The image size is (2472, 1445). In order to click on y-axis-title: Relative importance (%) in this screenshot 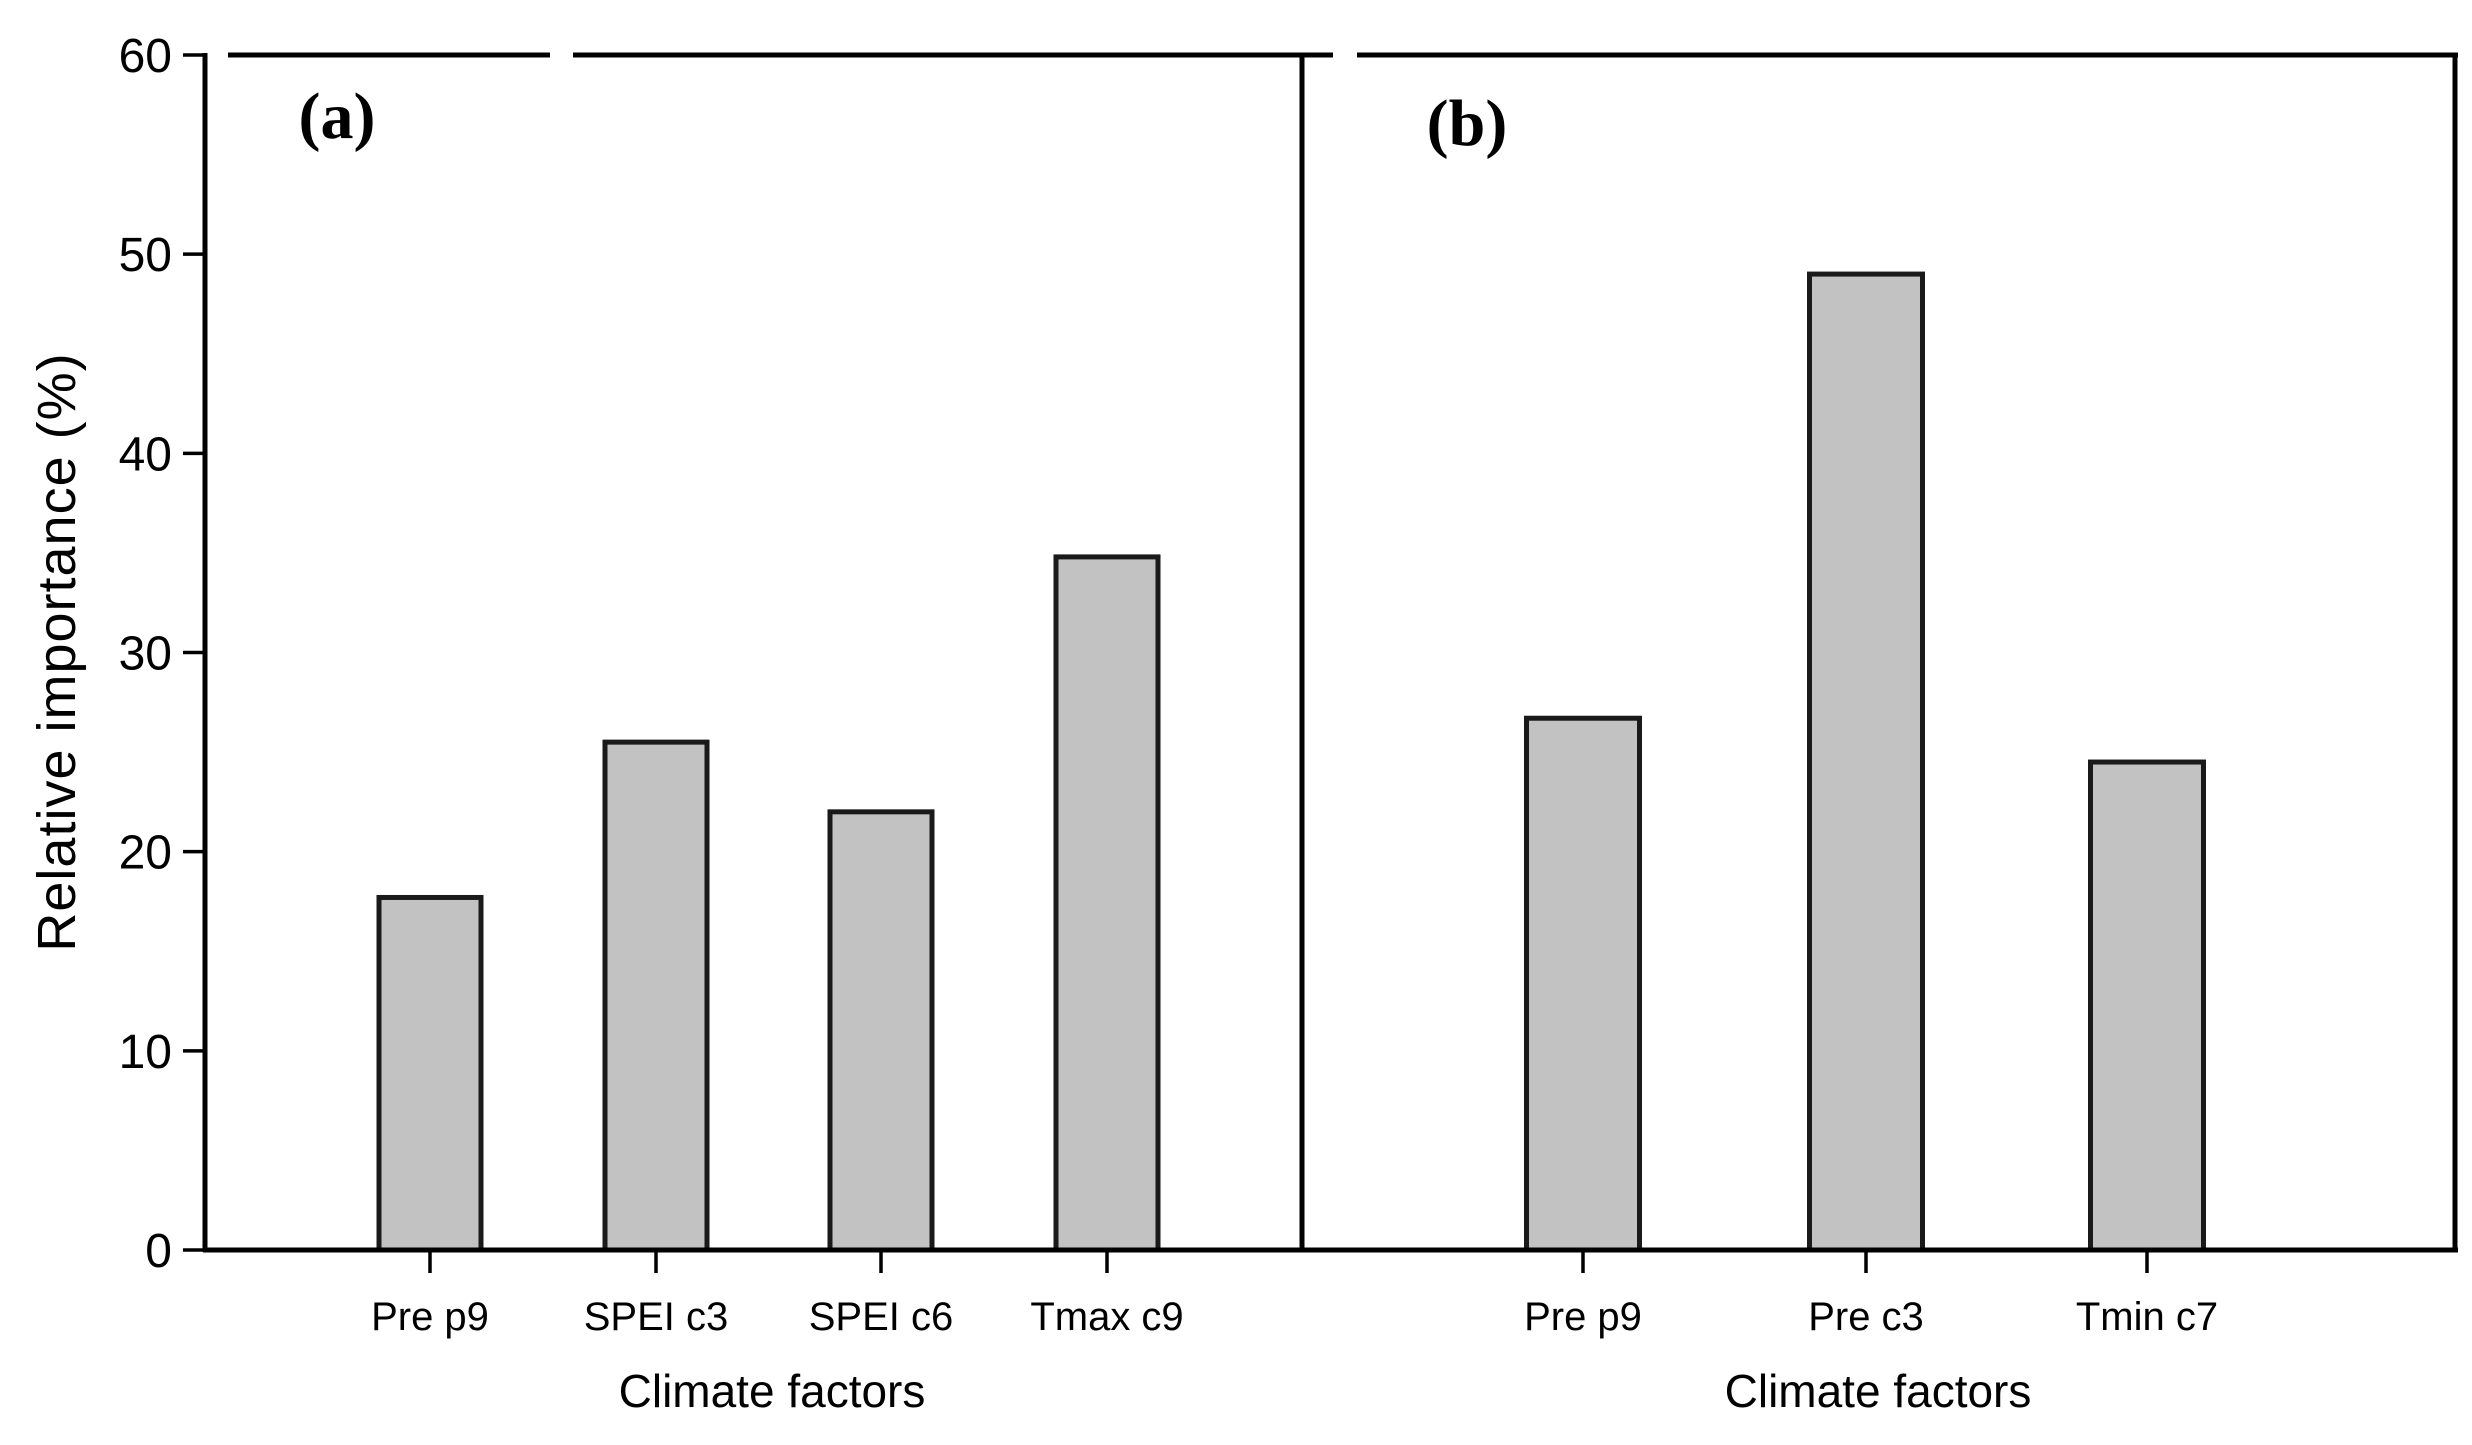, I will do `click(57, 652)`.